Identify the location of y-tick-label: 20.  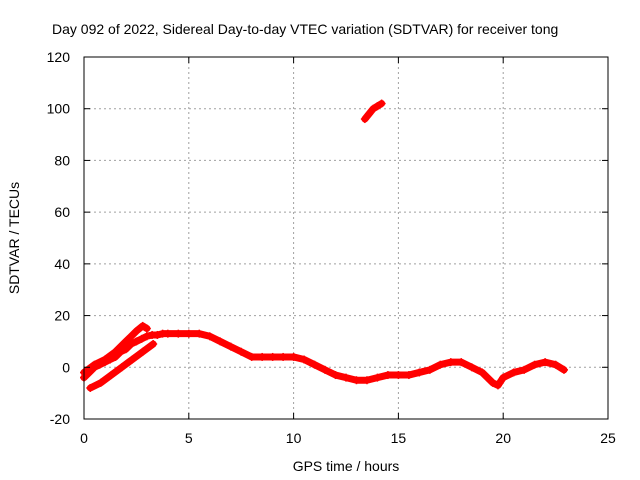
(62, 316).